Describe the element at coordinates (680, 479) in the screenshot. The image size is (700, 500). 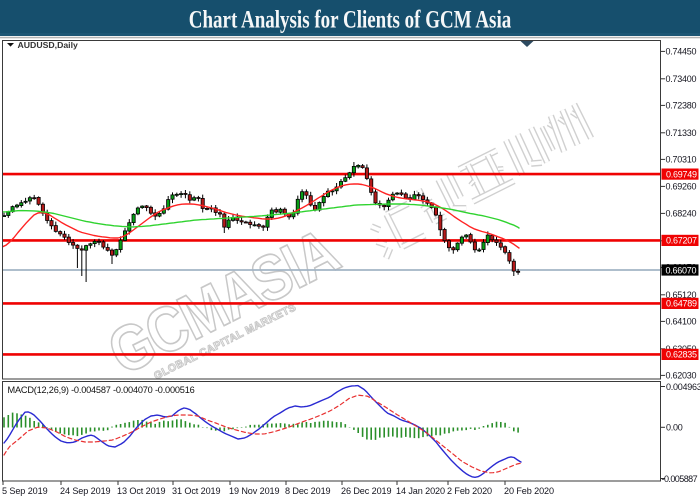
I see `svg-text: -0.005887` at that location.